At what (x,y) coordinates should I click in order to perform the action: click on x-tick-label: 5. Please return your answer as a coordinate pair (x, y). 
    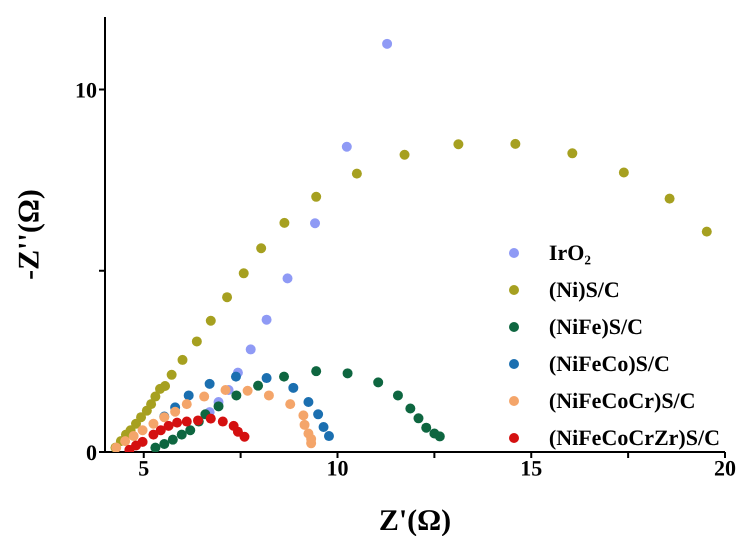
    Looking at the image, I should click on (144, 468).